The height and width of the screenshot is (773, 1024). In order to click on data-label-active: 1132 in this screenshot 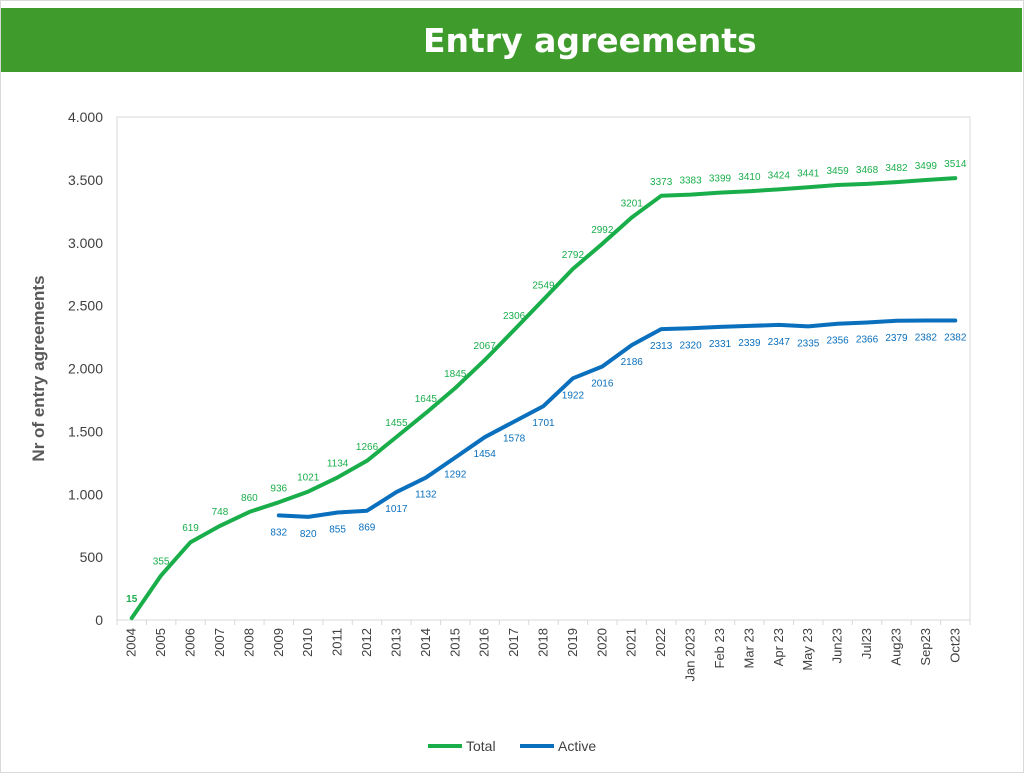, I will do `click(426, 495)`.